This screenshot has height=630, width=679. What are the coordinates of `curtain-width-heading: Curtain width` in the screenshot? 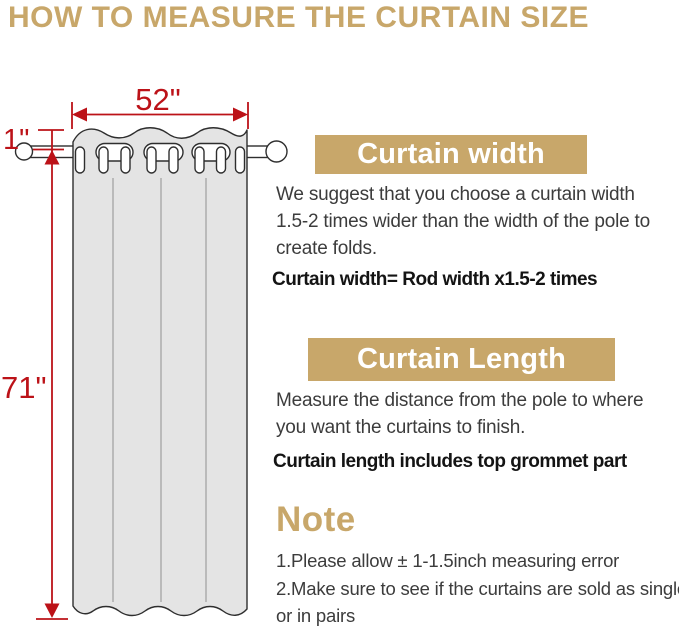 It's located at (451, 154).